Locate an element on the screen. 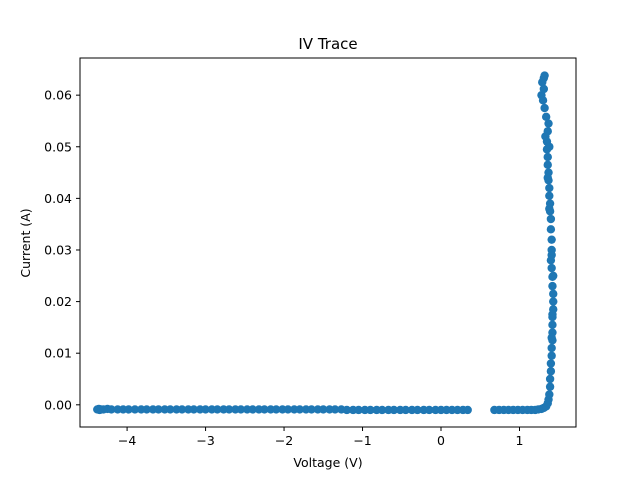  y-tick-label: 0.00 is located at coordinates (58, 404).